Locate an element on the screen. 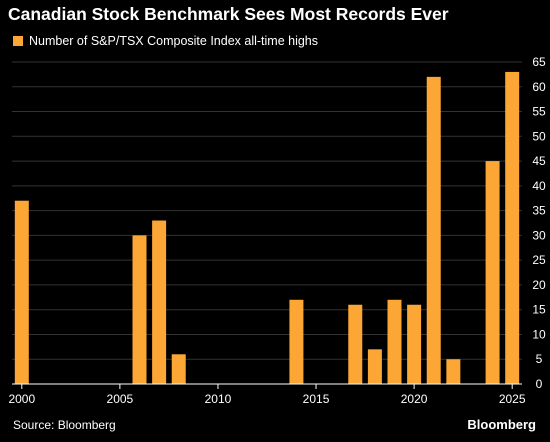  bar-2022 is located at coordinates (453, 371).